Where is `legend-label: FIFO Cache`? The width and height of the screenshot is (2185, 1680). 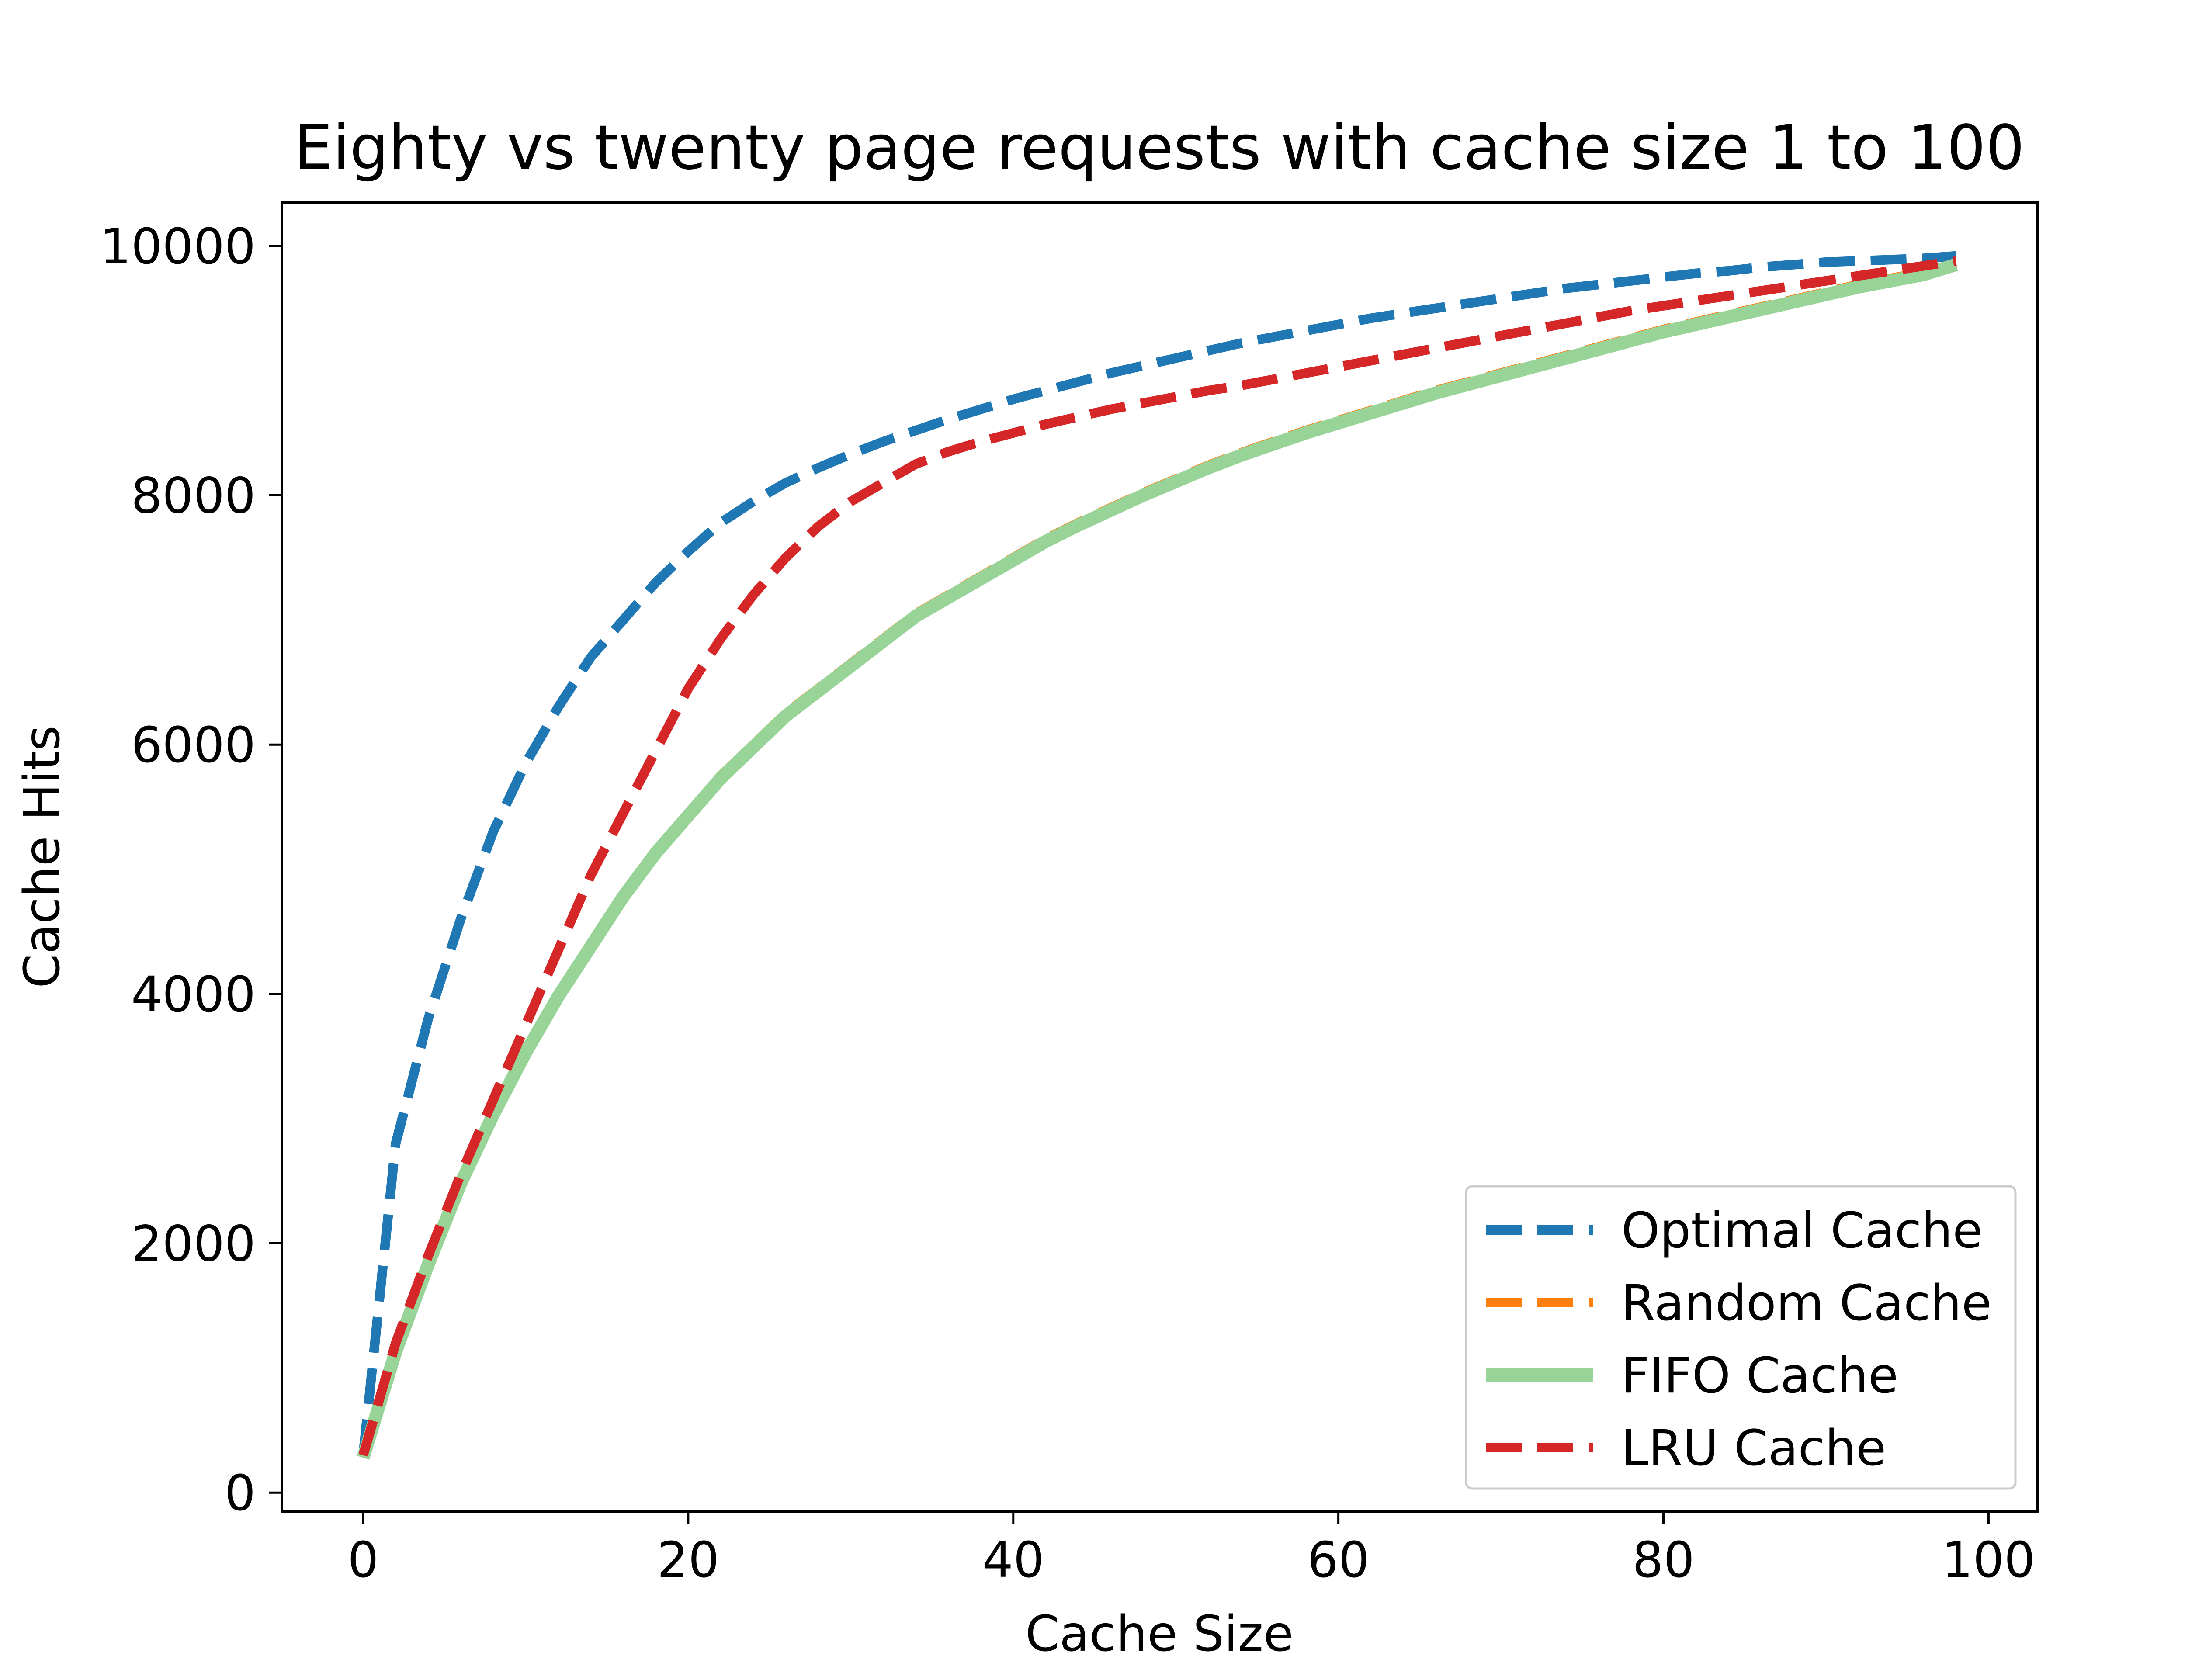
legend-label: FIFO Cache is located at coordinates (1760, 1375).